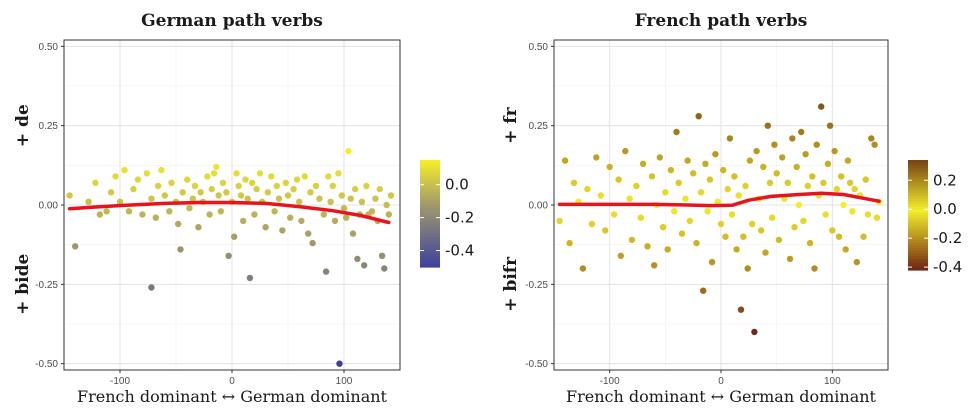 The width and height of the screenshot is (970, 408). What do you see at coordinates (49, 126) in the screenshot?
I see `y-tick-label: 0.25` at bounding box center [49, 126].